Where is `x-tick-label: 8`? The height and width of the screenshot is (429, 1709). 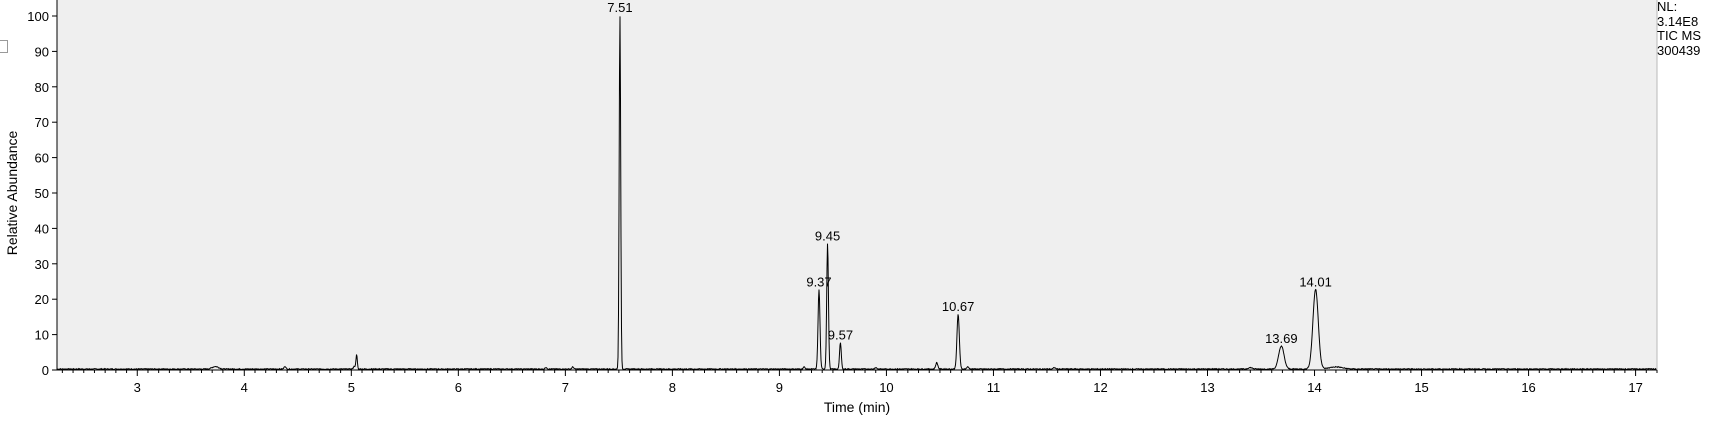
x-tick-label: 8 is located at coordinates (672, 387).